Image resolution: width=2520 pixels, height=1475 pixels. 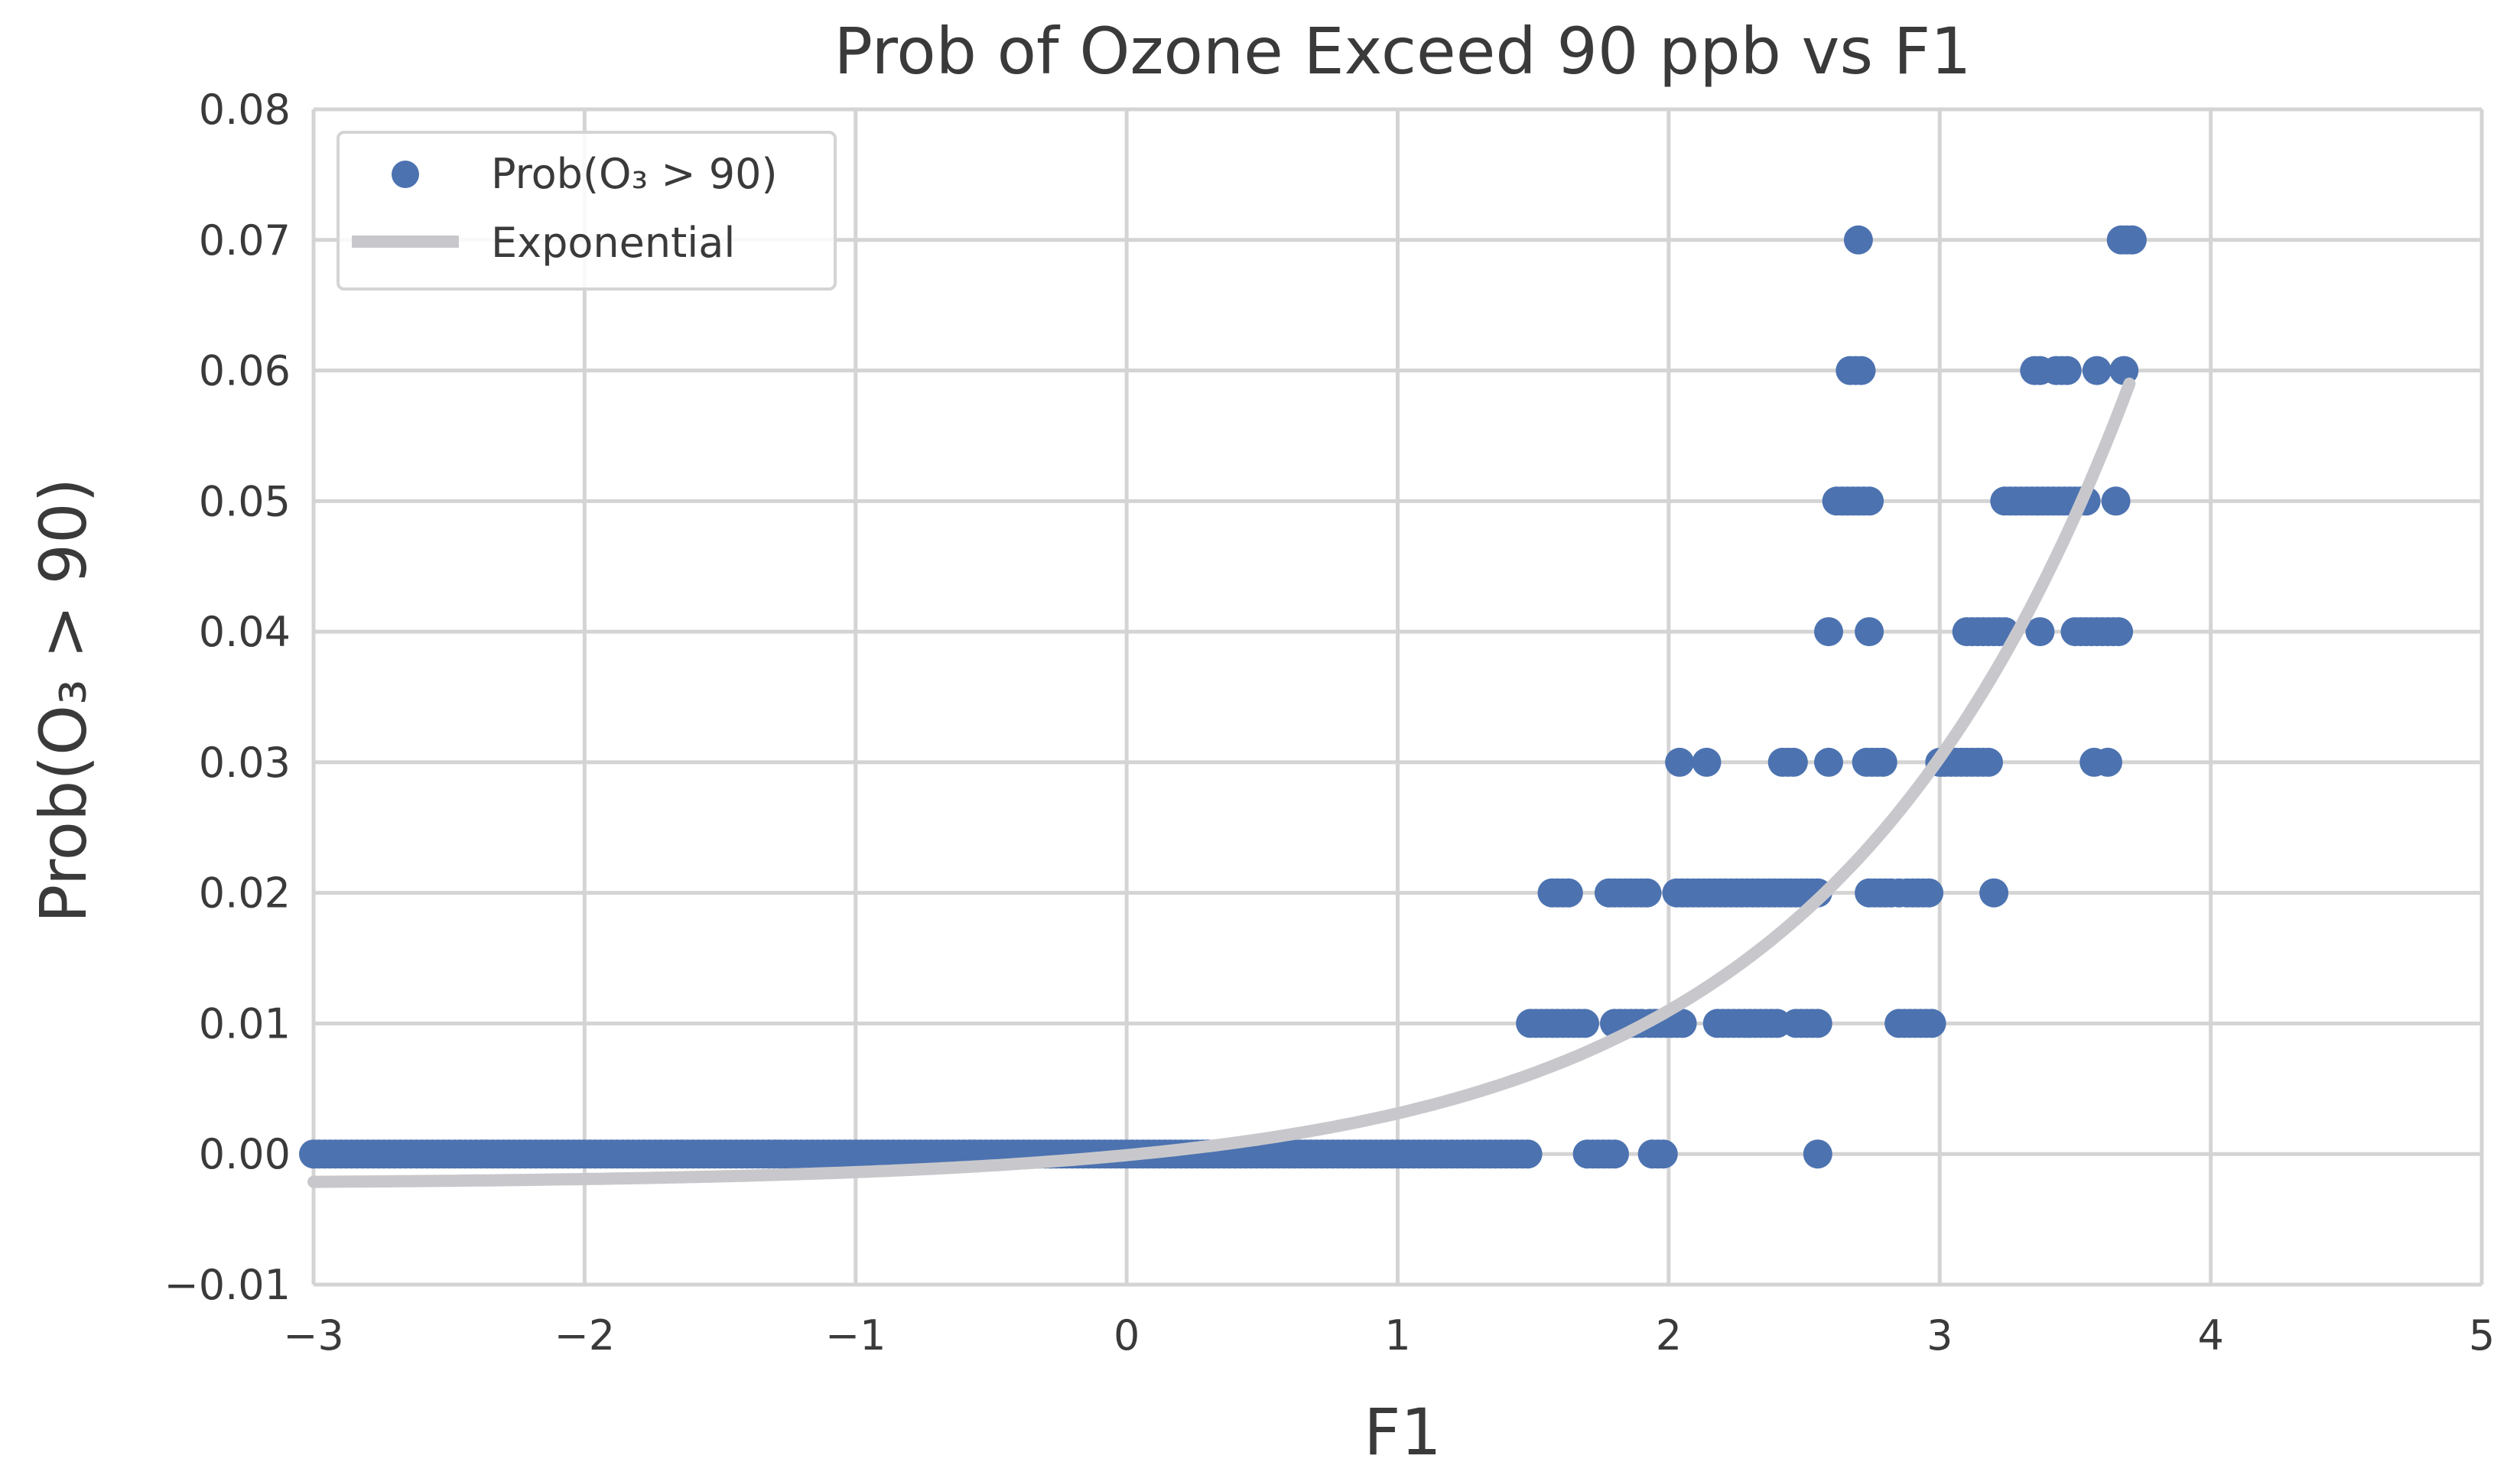 What do you see at coordinates (406, 174) in the screenshot?
I see `legend-scatter-marker` at bounding box center [406, 174].